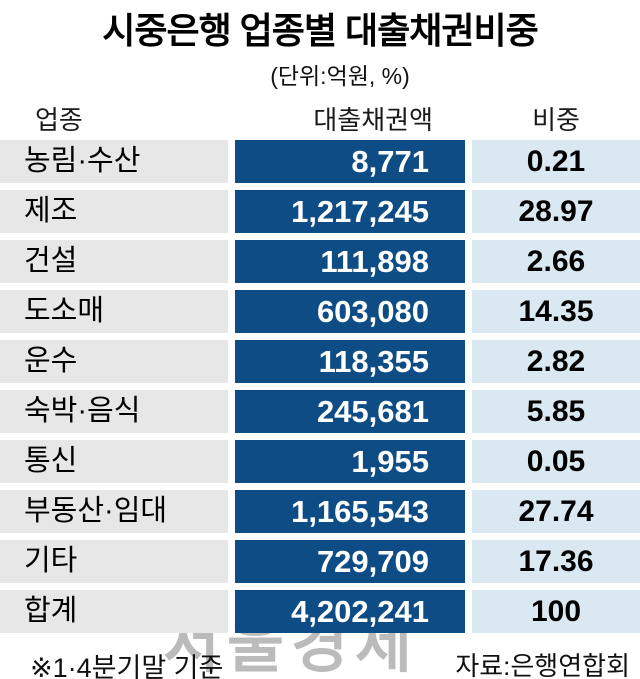 The height and width of the screenshot is (679, 640). What do you see at coordinates (114, 261) in the screenshot?
I see `industry-label: 건설` at bounding box center [114, 261].